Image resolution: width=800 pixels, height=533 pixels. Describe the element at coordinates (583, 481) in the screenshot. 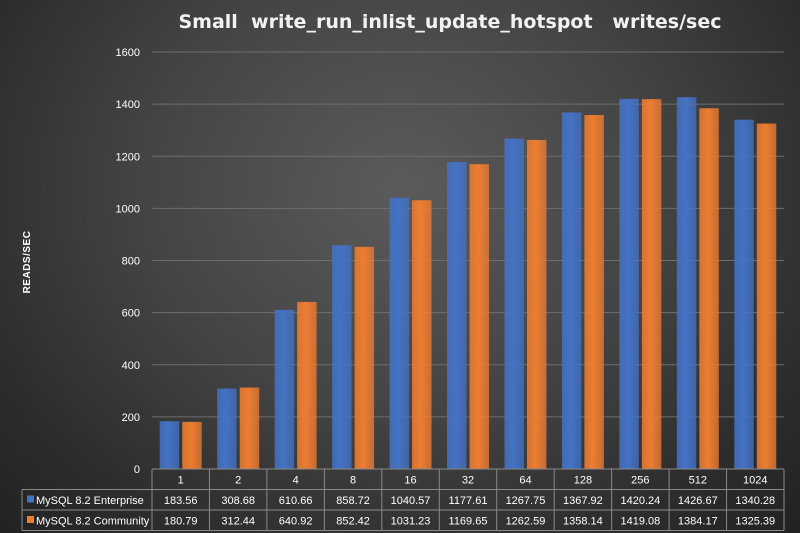

I see `x-tick-label: 128` at that location.